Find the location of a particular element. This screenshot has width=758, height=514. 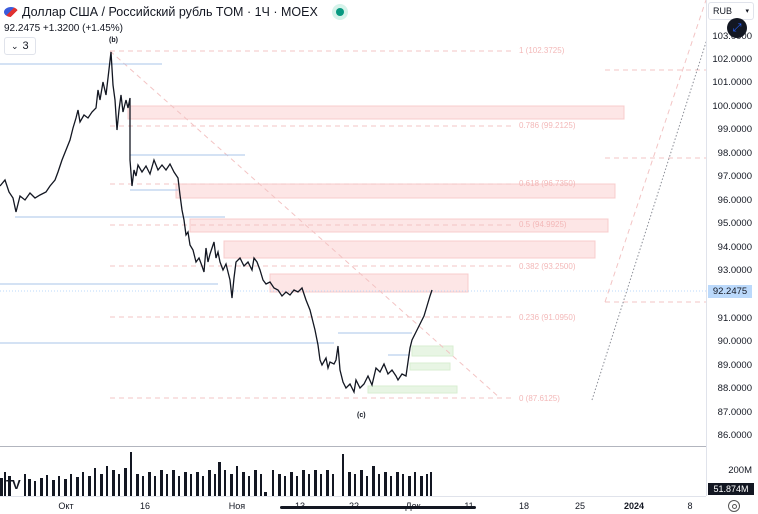

tradingview-logo-icon: TV is located at coordinates (13, 484).